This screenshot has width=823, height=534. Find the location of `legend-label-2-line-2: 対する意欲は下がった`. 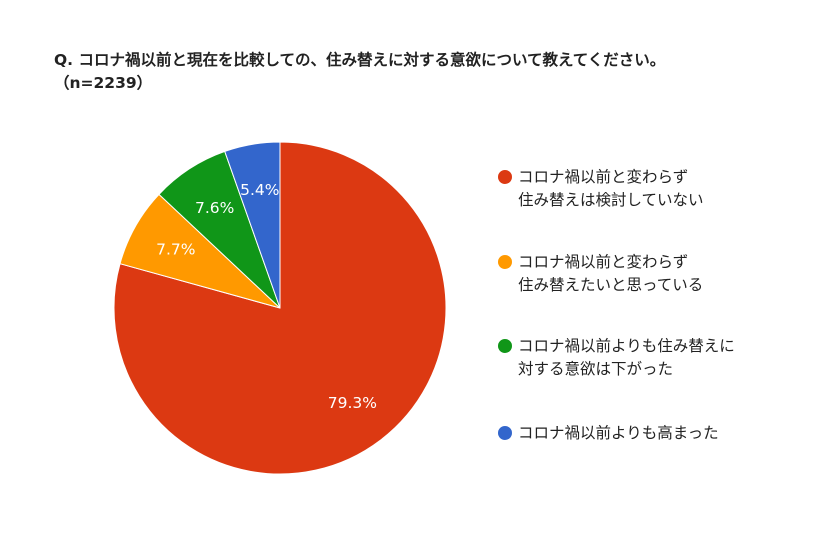

legend-label-2-line-2: 対する意欲は下がった is located at coordinates (596, 369).